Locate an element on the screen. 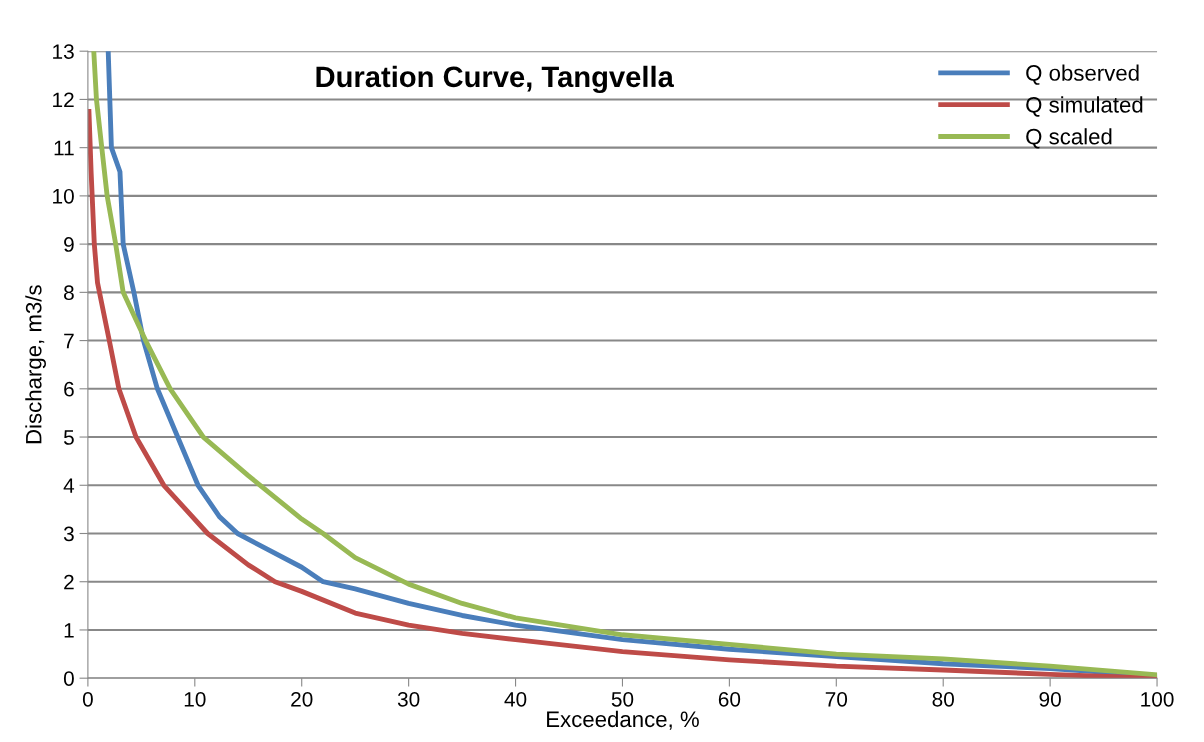 The image size is (1204, 742). x-tick-label: 90 is located at coordinates (1050, 699).